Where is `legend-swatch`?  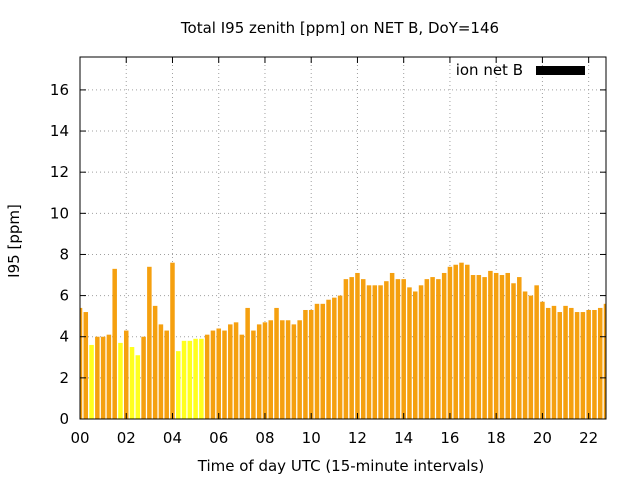 legend-swatch is located at coordinates (560, 70).